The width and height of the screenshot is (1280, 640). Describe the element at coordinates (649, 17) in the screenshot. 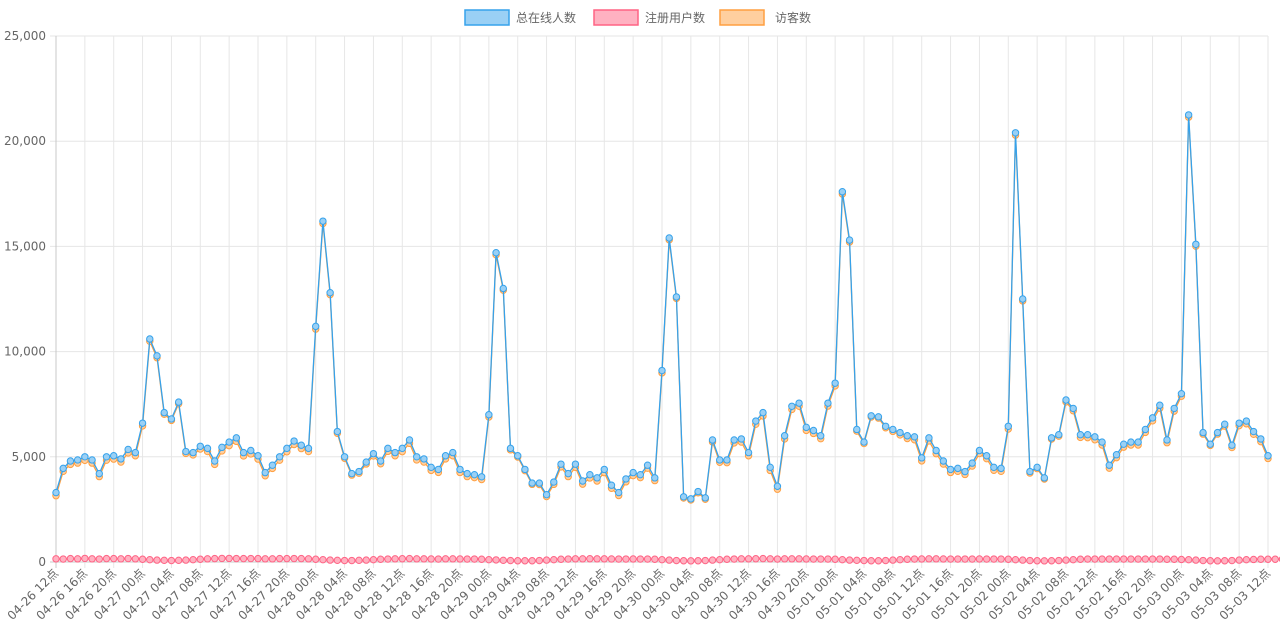

I see `legend-item: 注册用户数` at that location.